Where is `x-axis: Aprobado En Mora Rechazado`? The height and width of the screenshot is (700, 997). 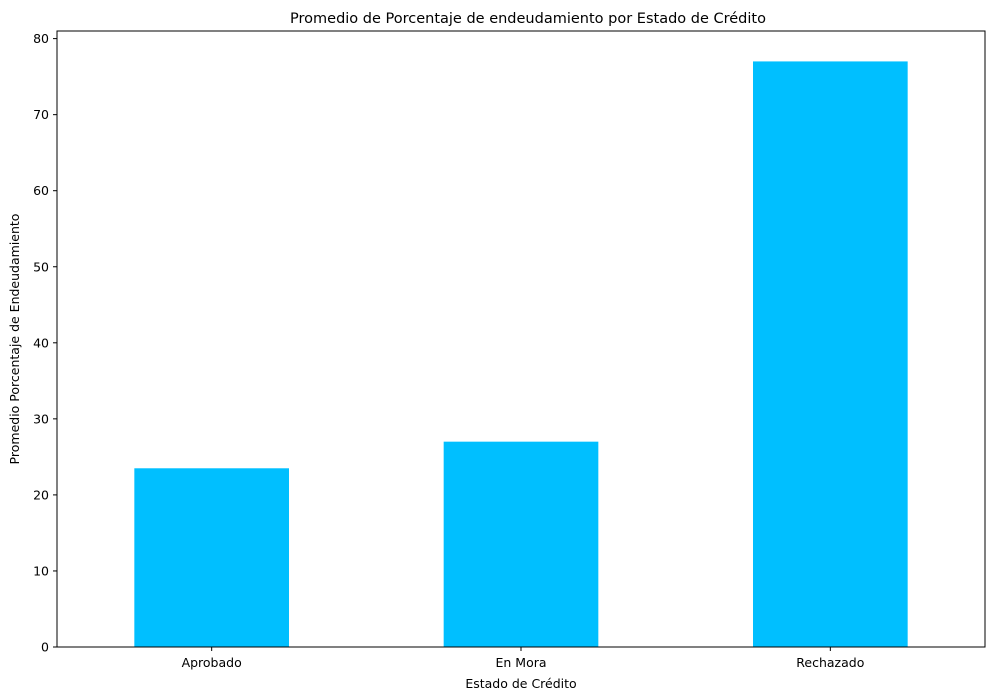 x-axis: Aprobado En Mora Rechazado is located at coordinates (523, 658).